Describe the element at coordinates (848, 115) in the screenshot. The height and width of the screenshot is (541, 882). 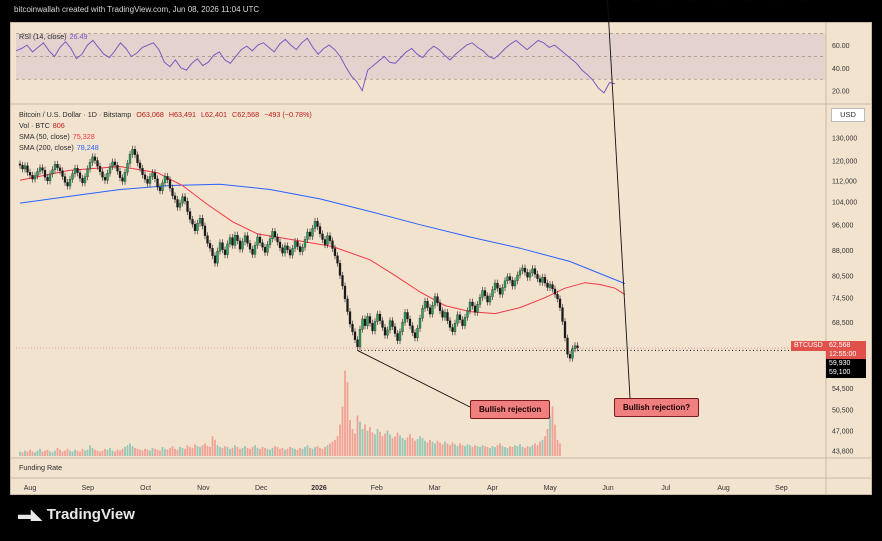
I see `currency-button: USD` at that location.